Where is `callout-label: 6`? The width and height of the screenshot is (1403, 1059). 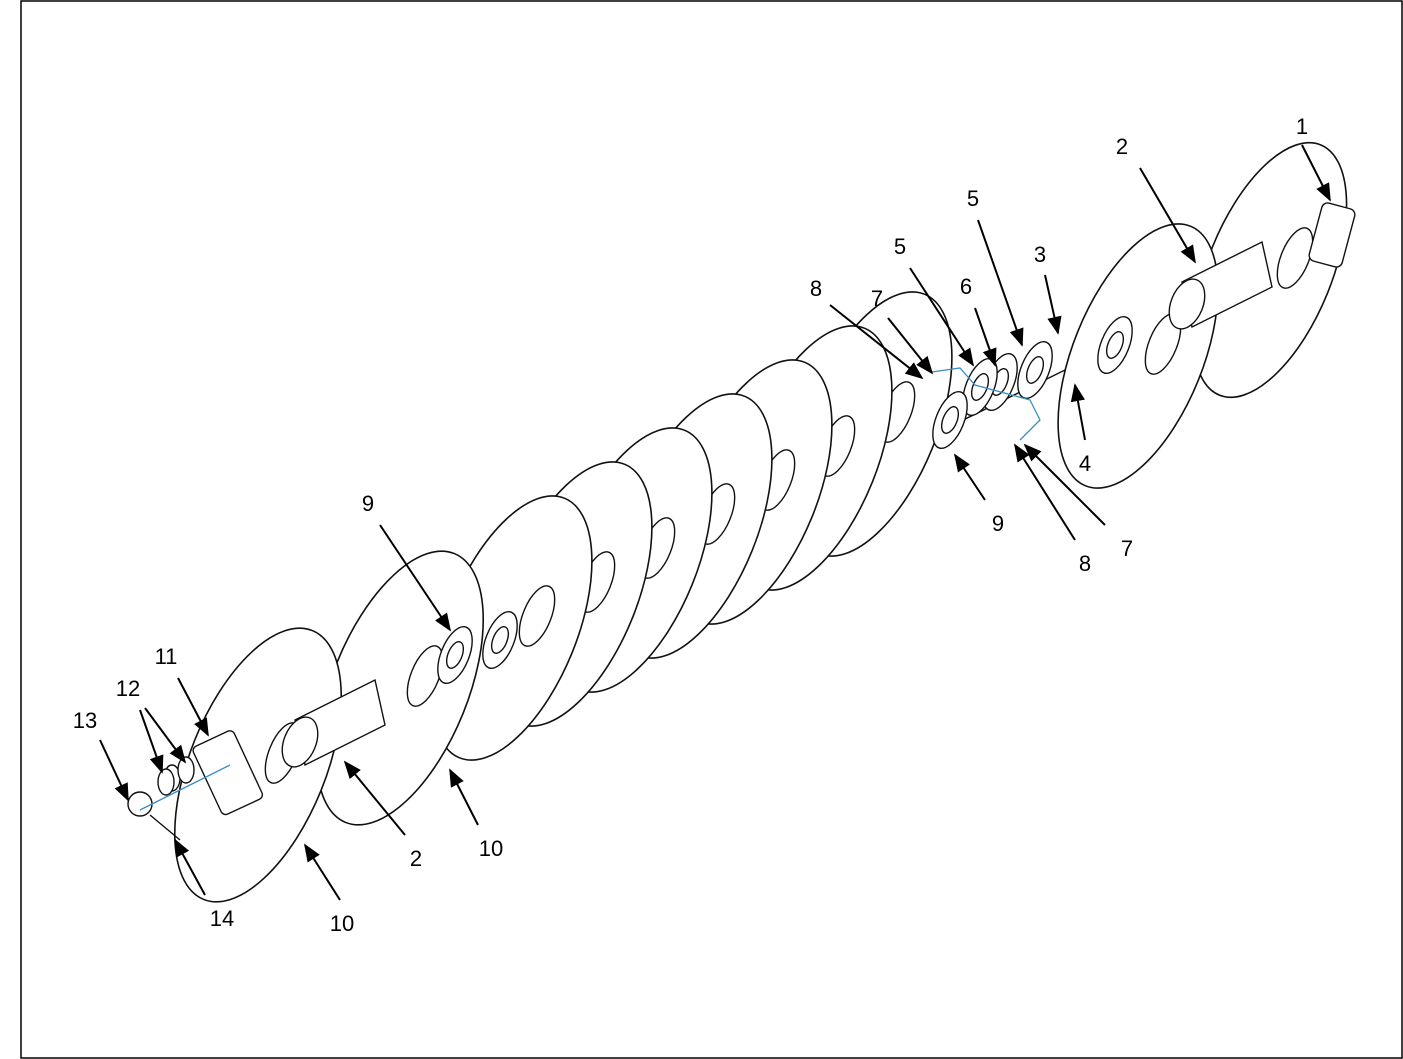 callout-label: 6 is located at coordinates (966, 286).